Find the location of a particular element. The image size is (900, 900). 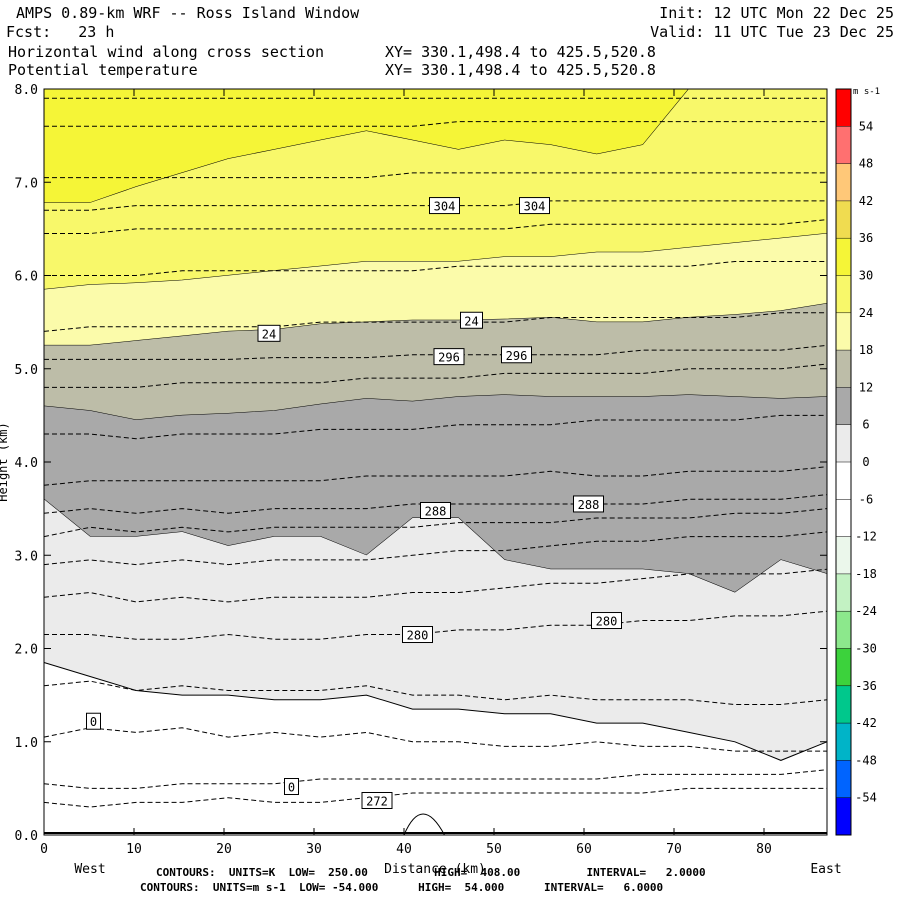

y-axis-label: Height (km) is located at coordinates (5, 461).